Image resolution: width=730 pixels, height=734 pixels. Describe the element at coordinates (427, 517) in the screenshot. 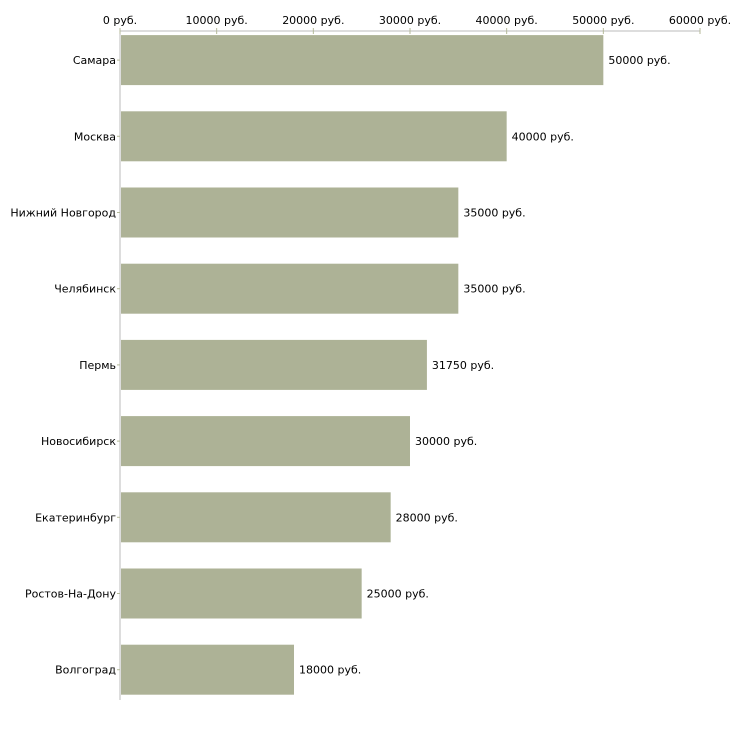

I see `data-label: 28000 руб.` at that location.